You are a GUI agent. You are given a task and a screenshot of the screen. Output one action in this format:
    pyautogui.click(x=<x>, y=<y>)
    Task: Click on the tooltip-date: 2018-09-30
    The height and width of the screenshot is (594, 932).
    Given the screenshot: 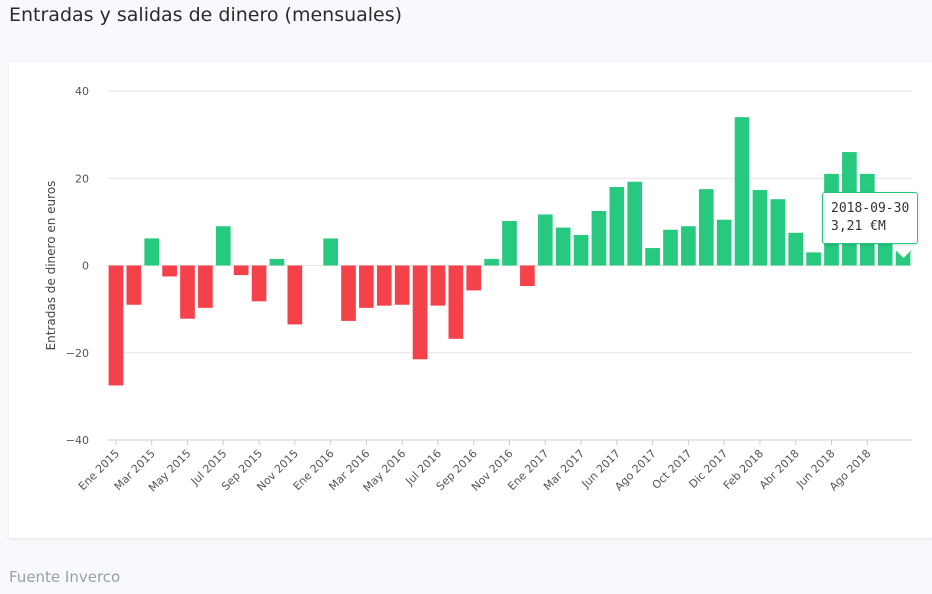 What is the action you would take?
    pyautogui.click(x=870, y=208)
    